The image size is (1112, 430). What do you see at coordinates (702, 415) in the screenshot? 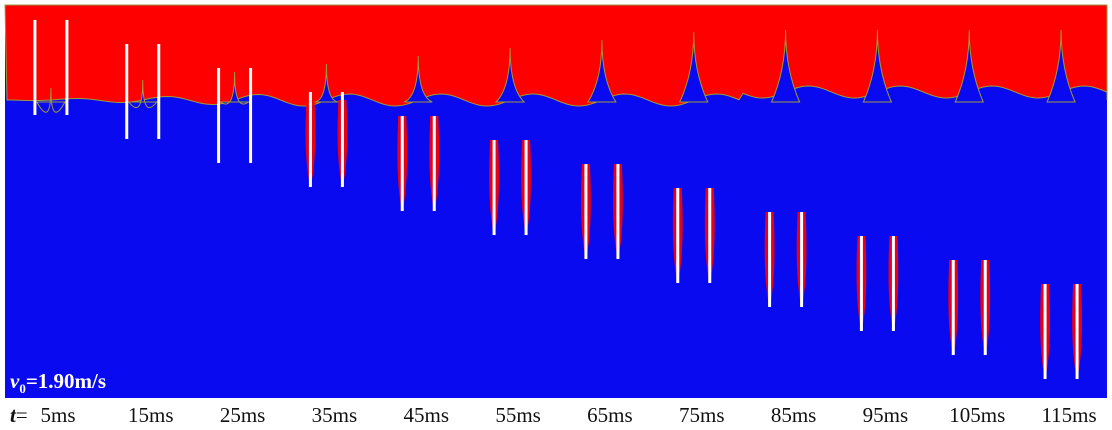
I see `time-label: 75ms` at bounding box center [702, 415].